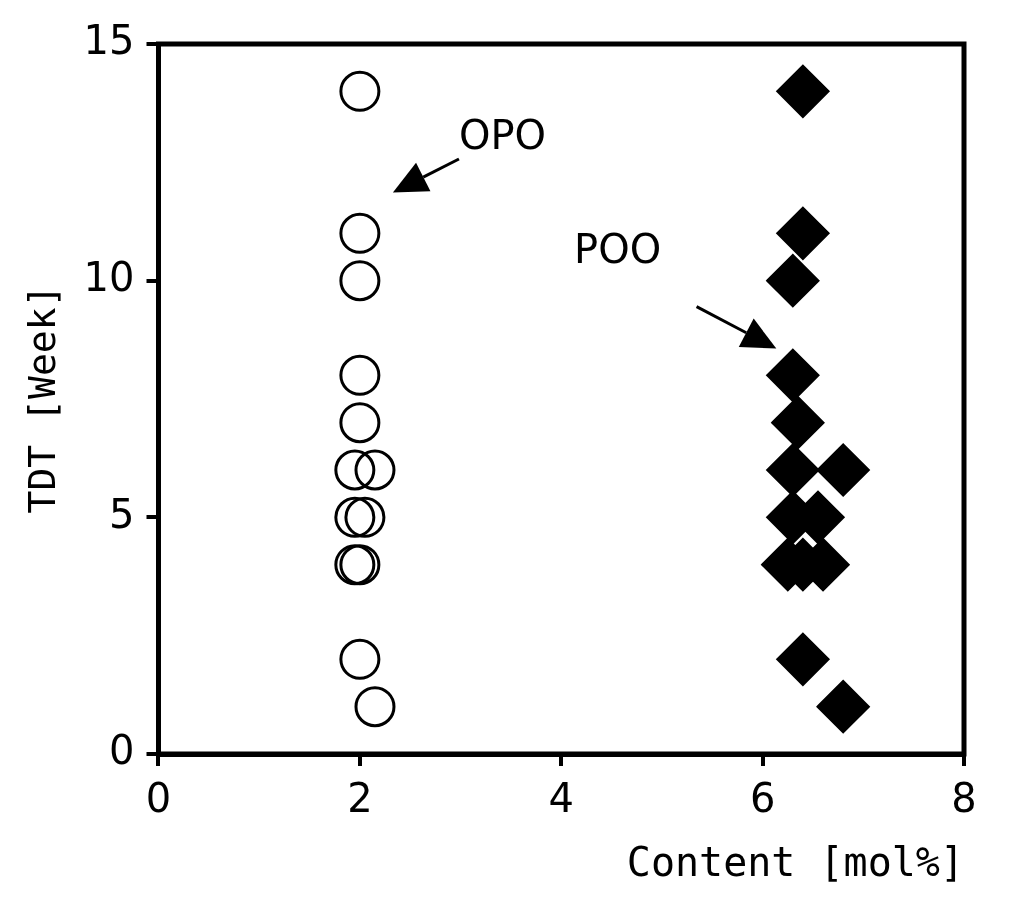  What do you see at coordinates (964, 798) in the screenshot?
I see `x-tick-label: 8` at bounding box center [964, 798].